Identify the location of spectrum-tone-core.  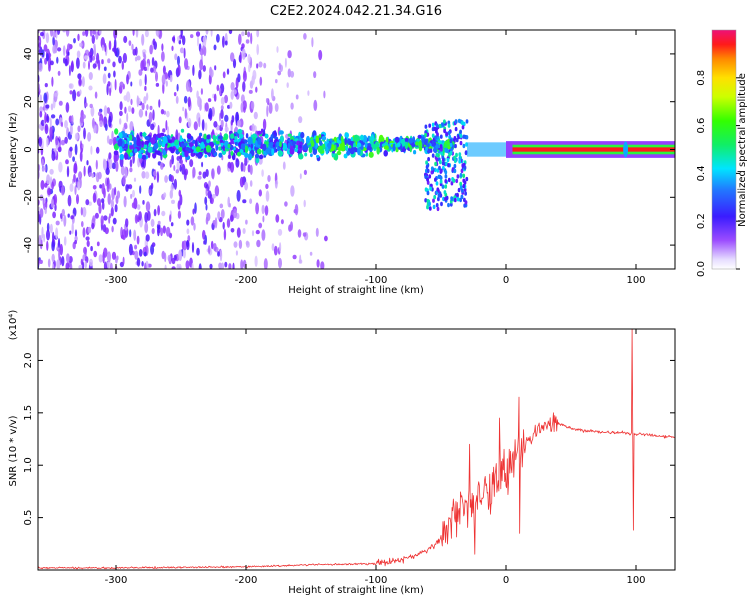
(593, 149).